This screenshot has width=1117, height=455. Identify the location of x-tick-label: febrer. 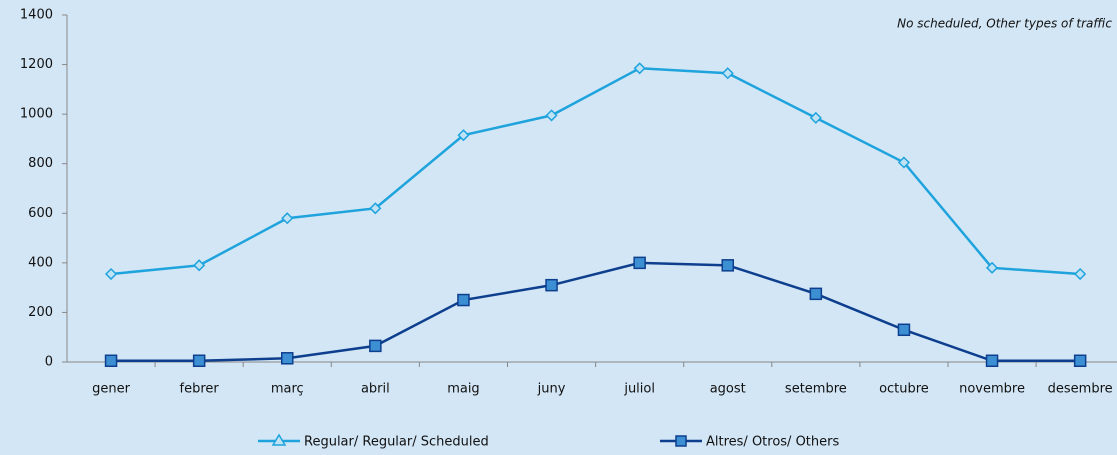
(200, 389).